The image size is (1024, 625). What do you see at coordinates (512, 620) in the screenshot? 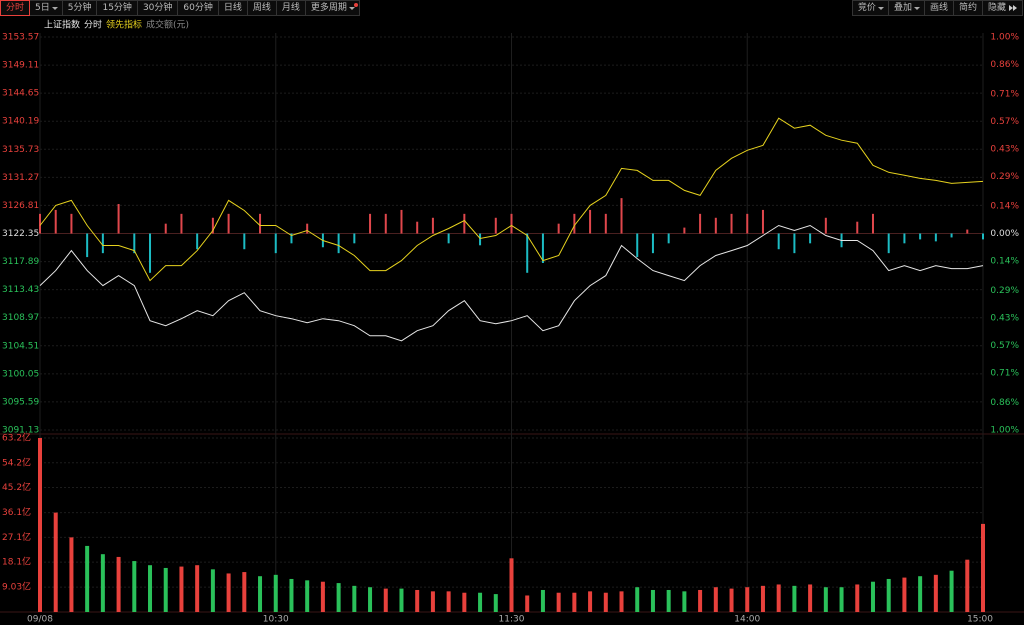
I see `x-tick-label: 11:30` at bounding box center [512, 620].